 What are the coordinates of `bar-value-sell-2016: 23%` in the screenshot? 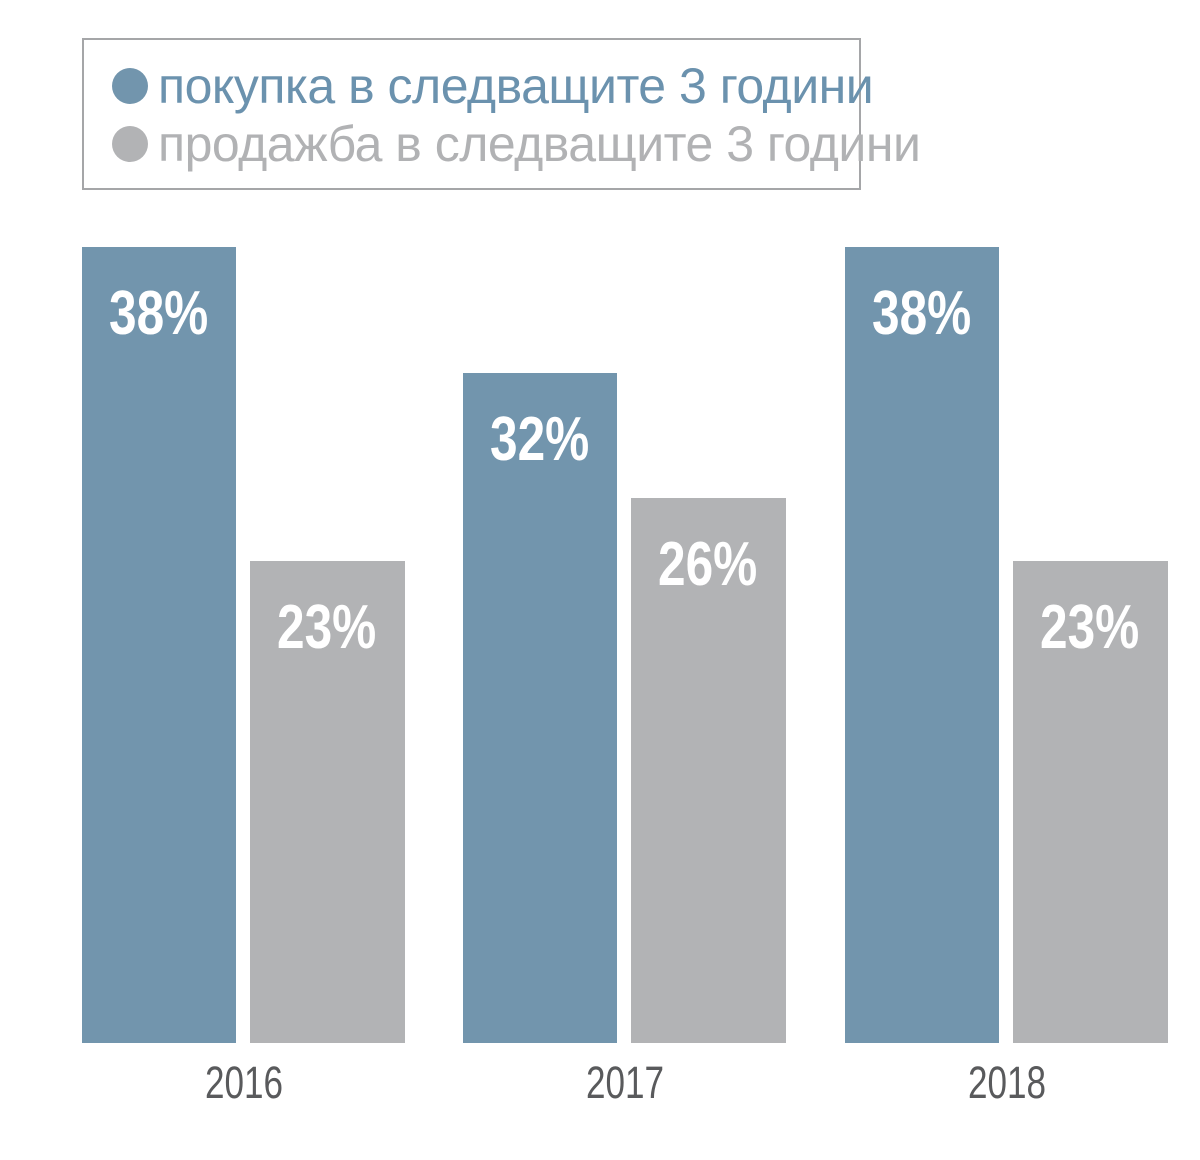 It's located at (327, 627).